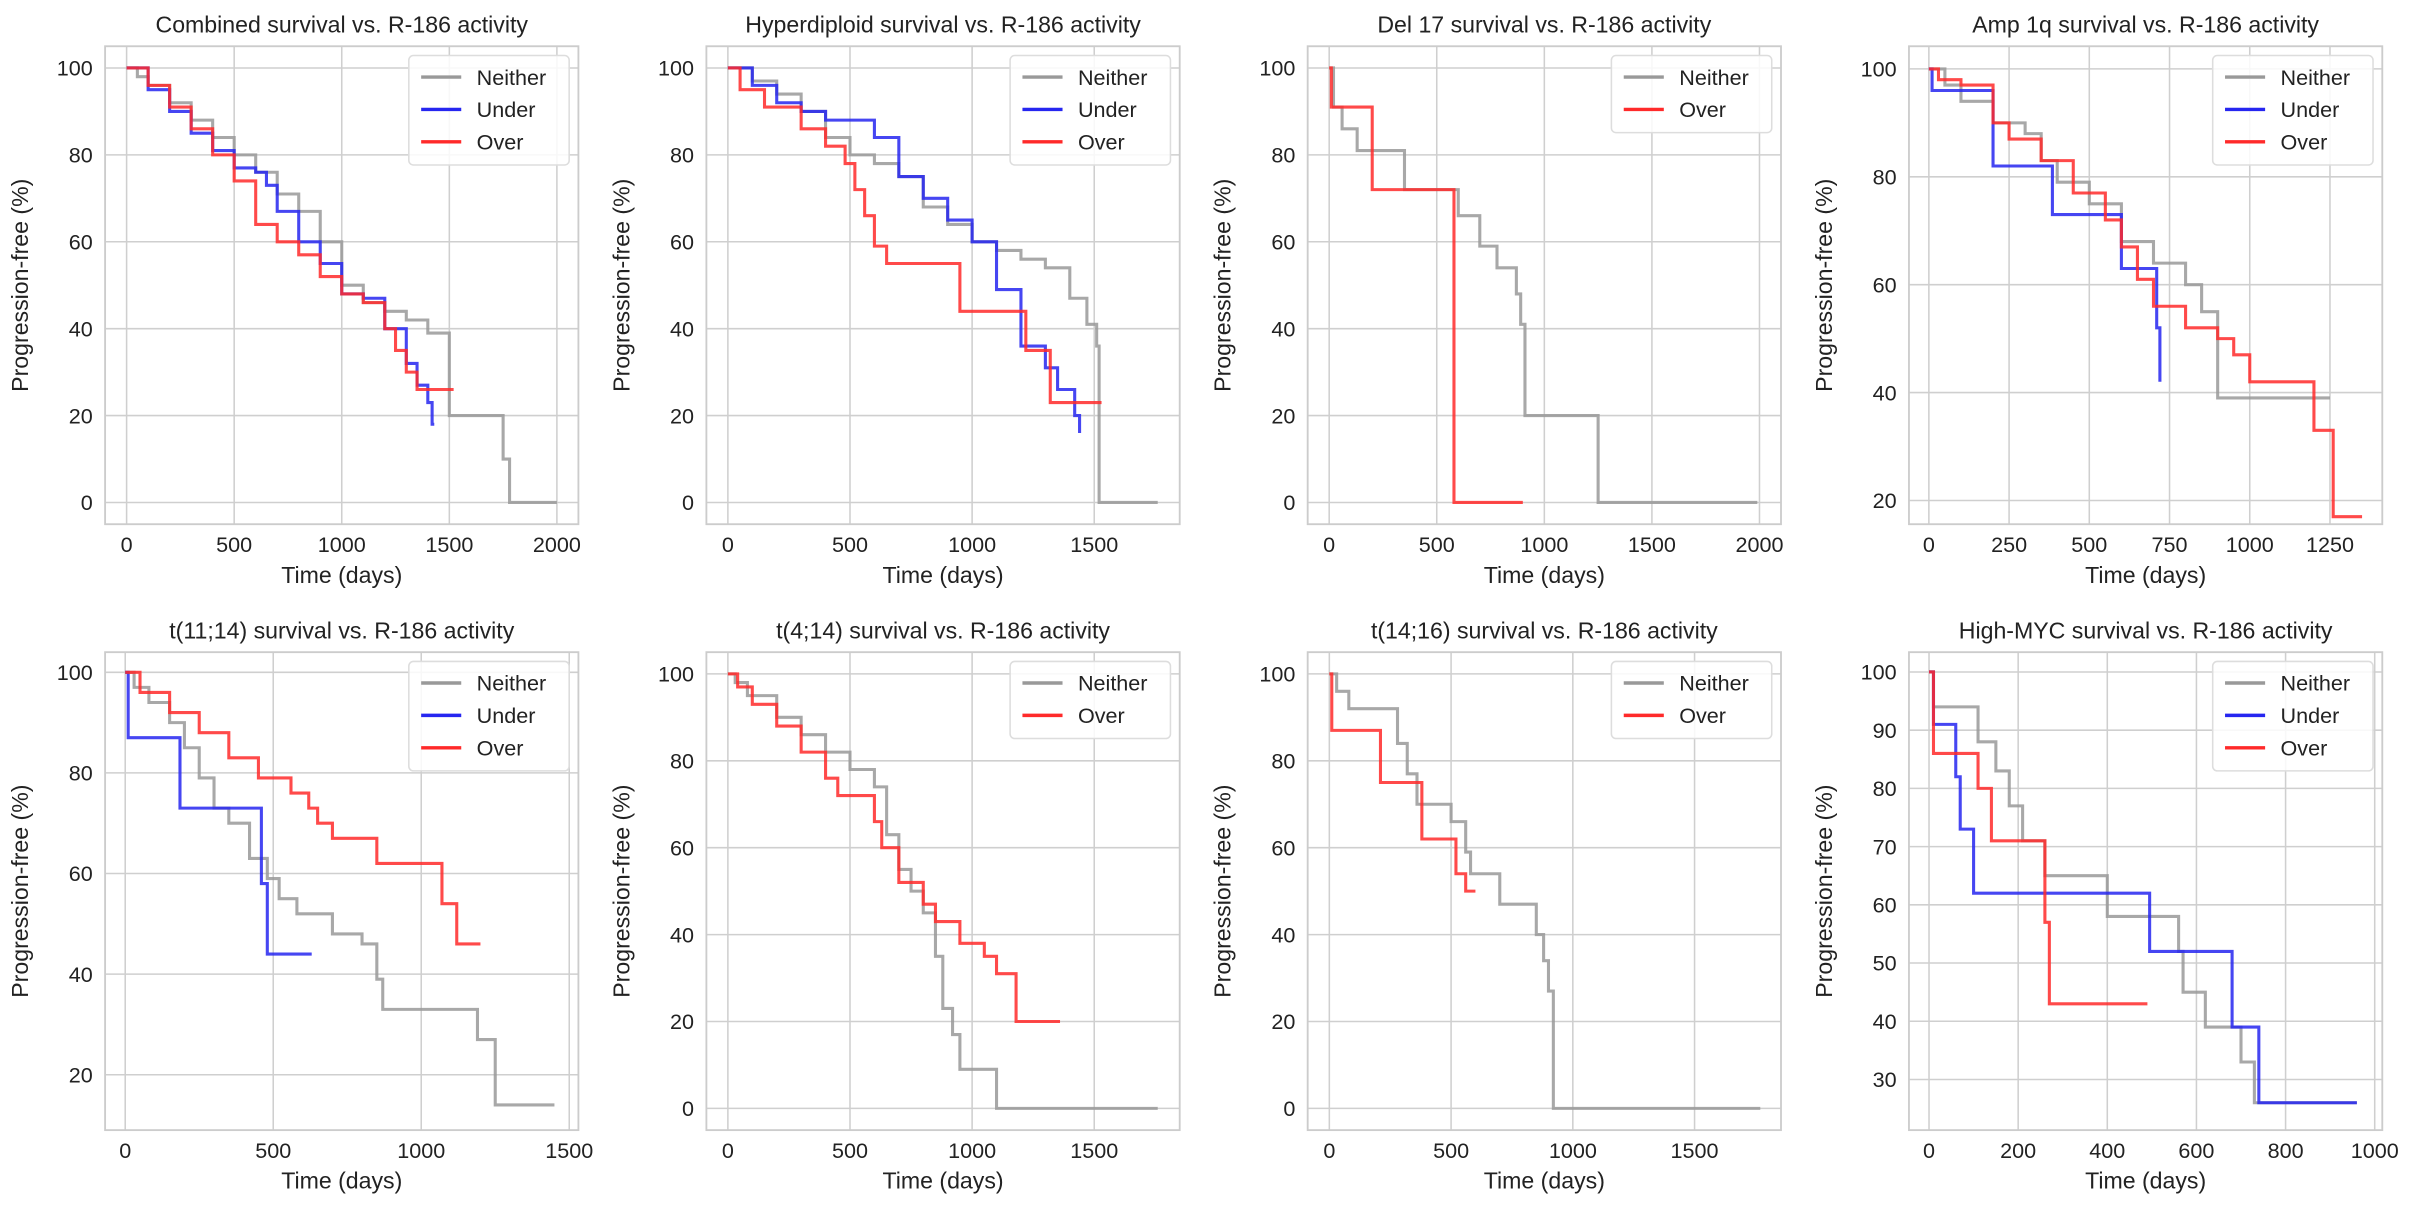  I want to click on x-tick-label: 600, so click(2196, 1150).